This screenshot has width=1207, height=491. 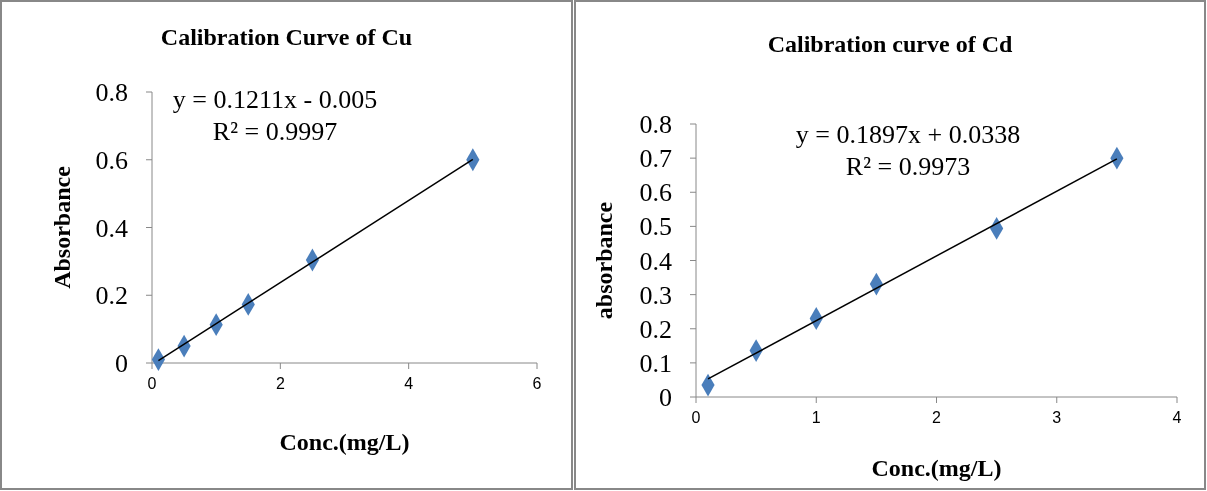 What do you see at coordinates (604, 260) in the screenshot?
I see `y-axis-title: absorbance` at bounding box center [604, 260].